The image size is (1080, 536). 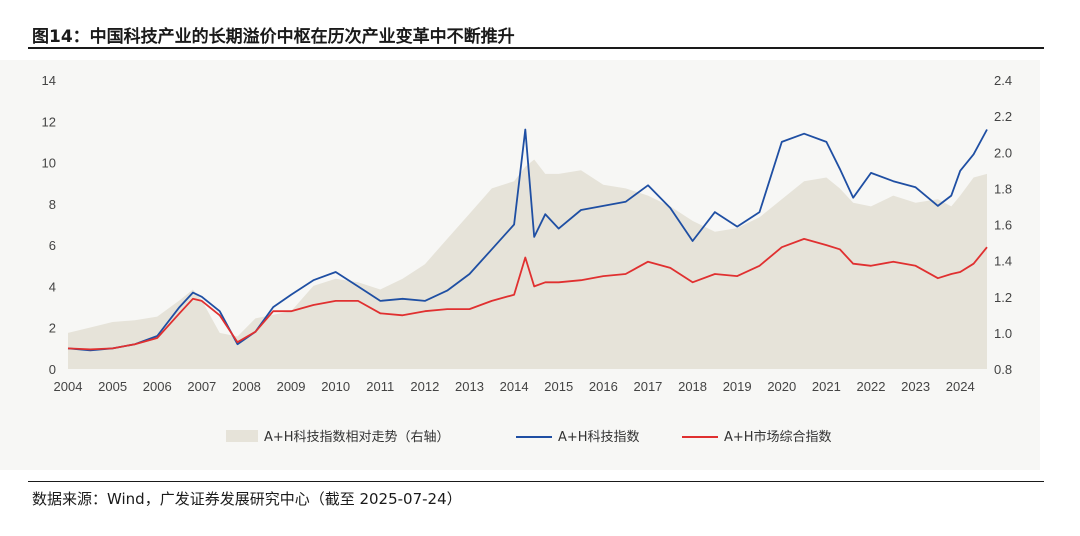 I want to click on x-axis-tick-label: 2023, so click(x=915, y=386).